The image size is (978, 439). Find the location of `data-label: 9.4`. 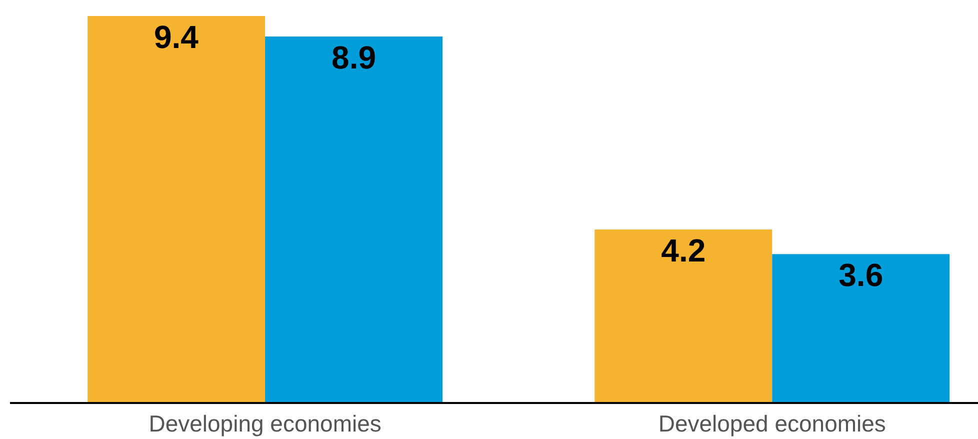

data-label: 9.4 is located at coordinates (176, 37).